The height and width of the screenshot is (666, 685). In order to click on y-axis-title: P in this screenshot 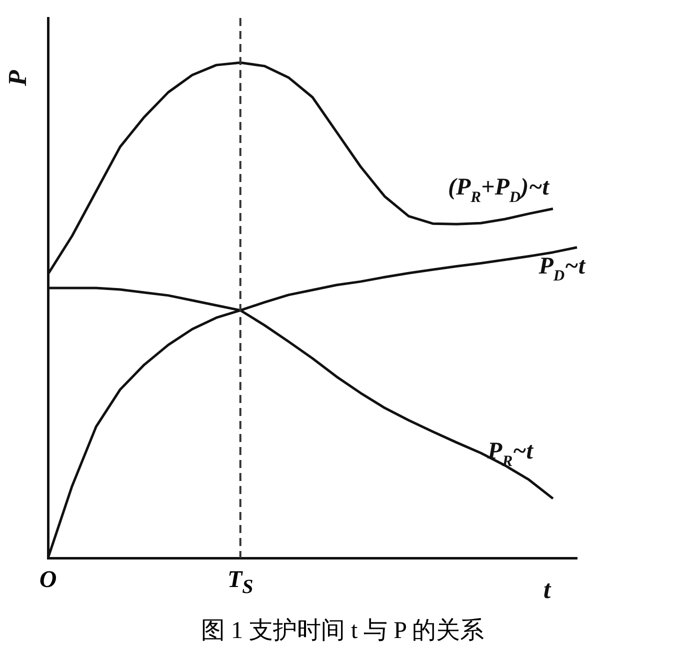, I will do `click(17, 77)`.